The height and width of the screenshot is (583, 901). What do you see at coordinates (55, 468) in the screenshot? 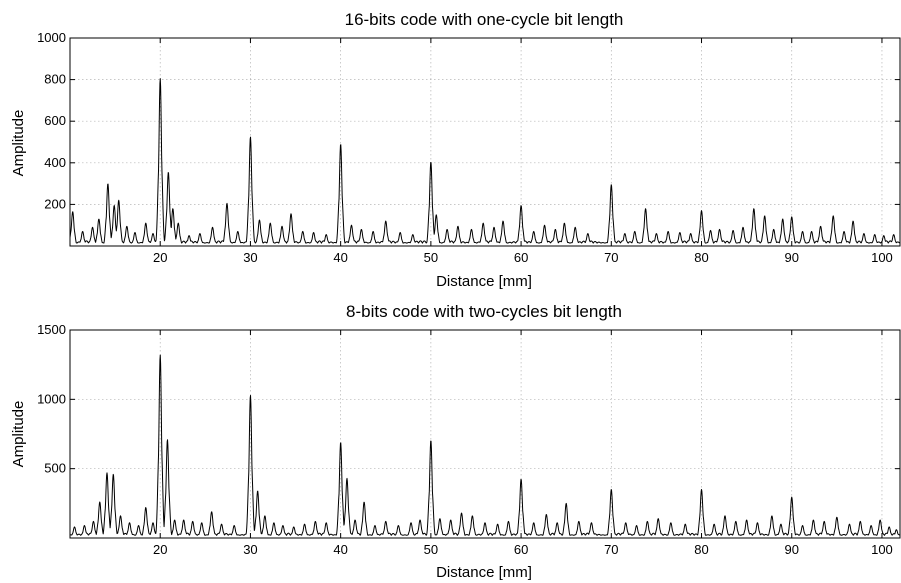
I see `y-tick-label: 500` at bounding box center [55, 468].